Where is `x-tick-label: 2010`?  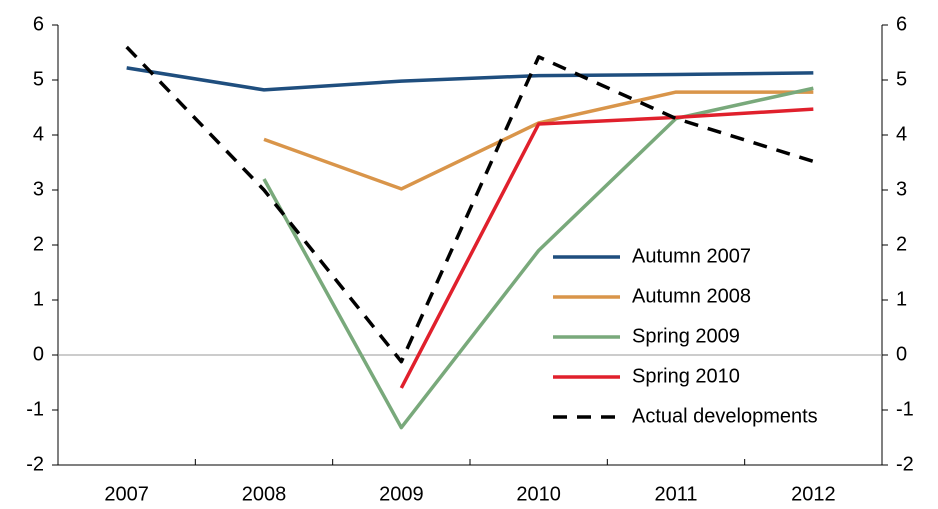
x-tick-label: 2010 is located at coordinates (538, 494).